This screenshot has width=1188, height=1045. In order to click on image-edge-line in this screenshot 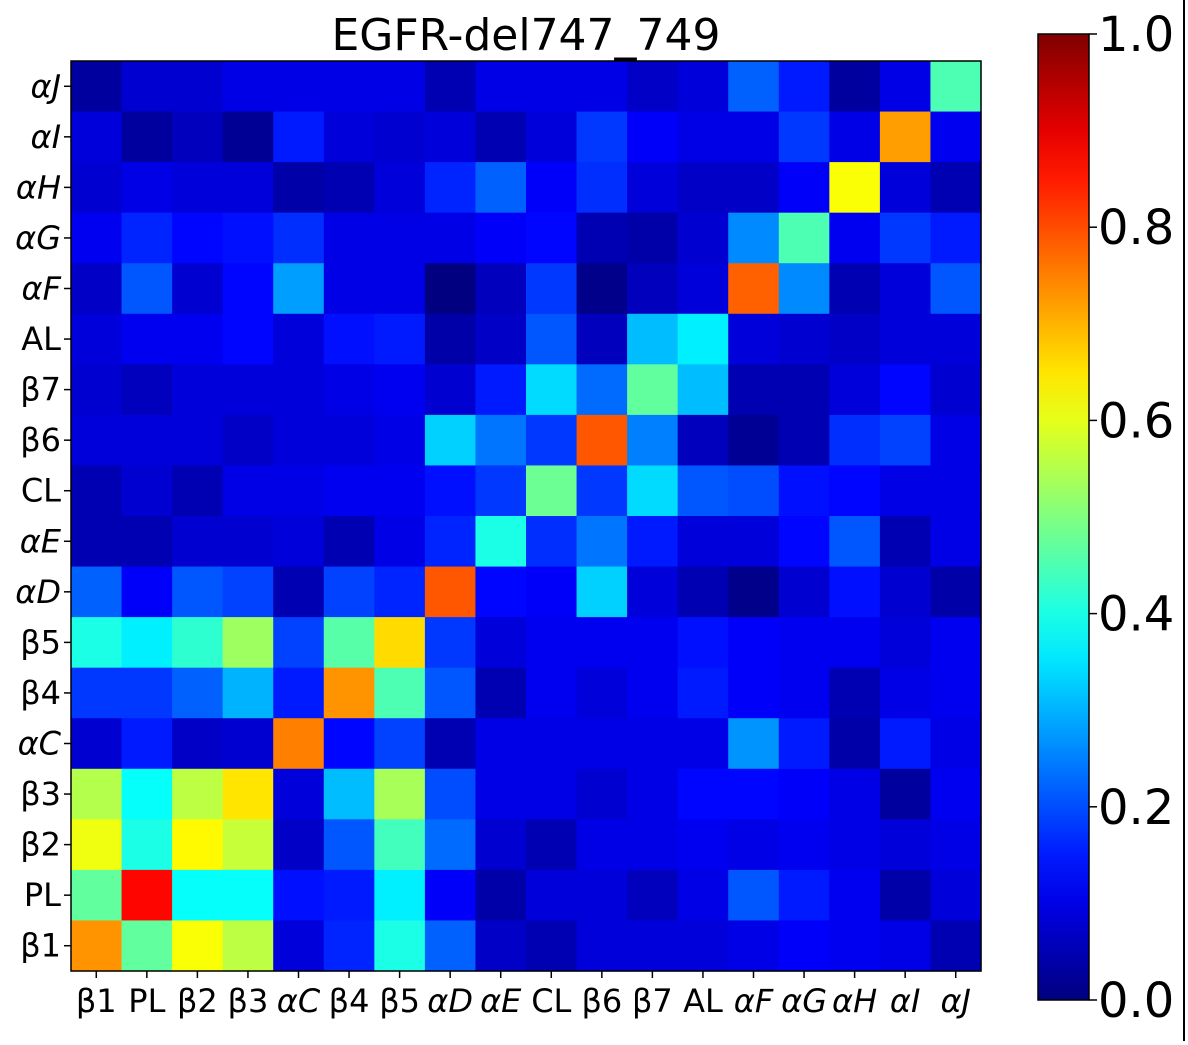, I will do `click(1184, 520)`.